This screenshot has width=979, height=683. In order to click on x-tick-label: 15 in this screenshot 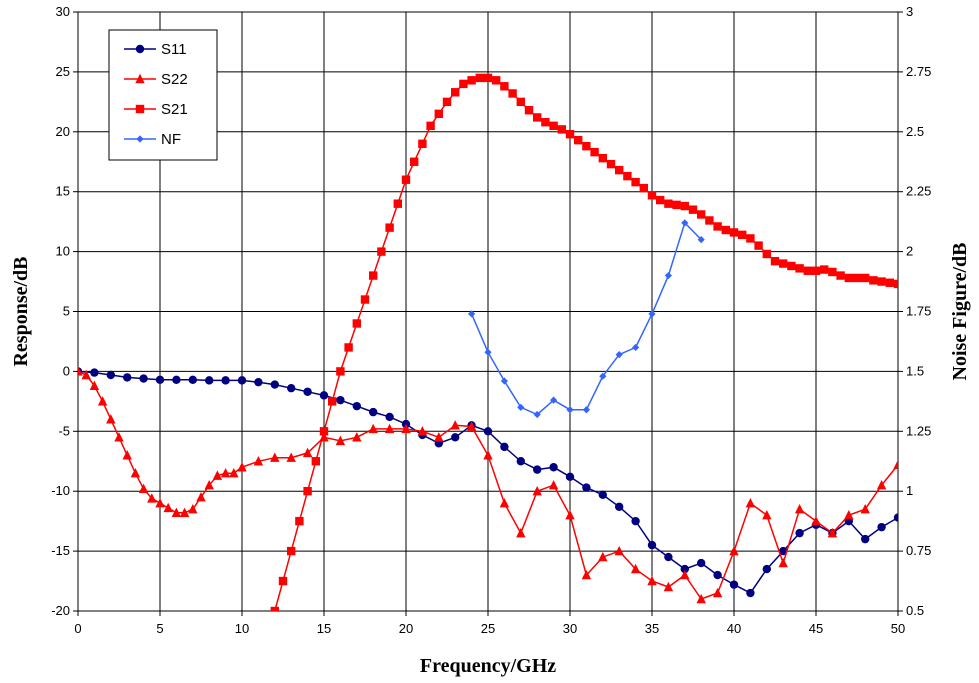, I will do `click(324, 628)`.